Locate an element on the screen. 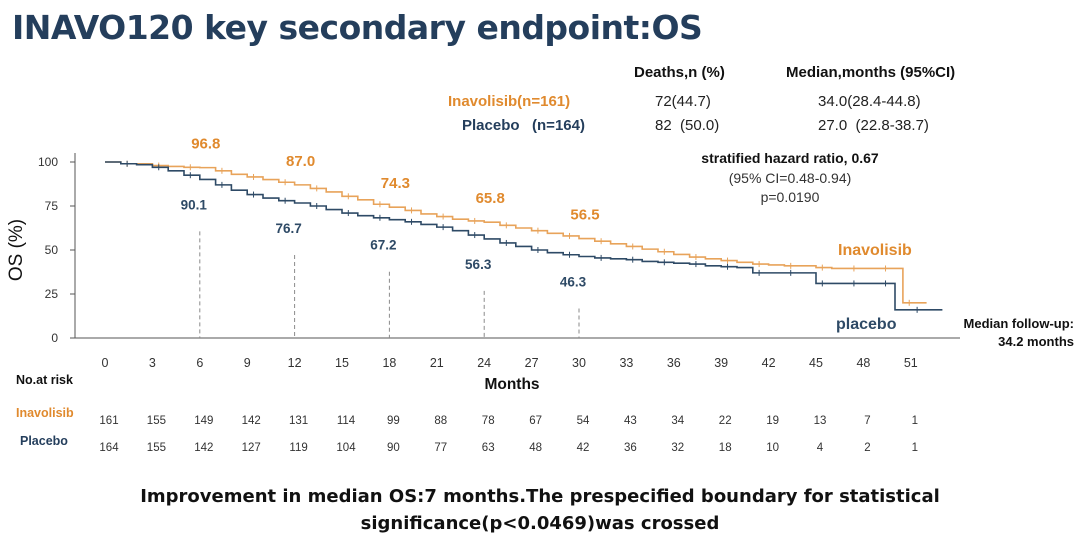 This screenshot has width=1080, height=550. y-tick-label: 50 is located at coordinates (52, 250).